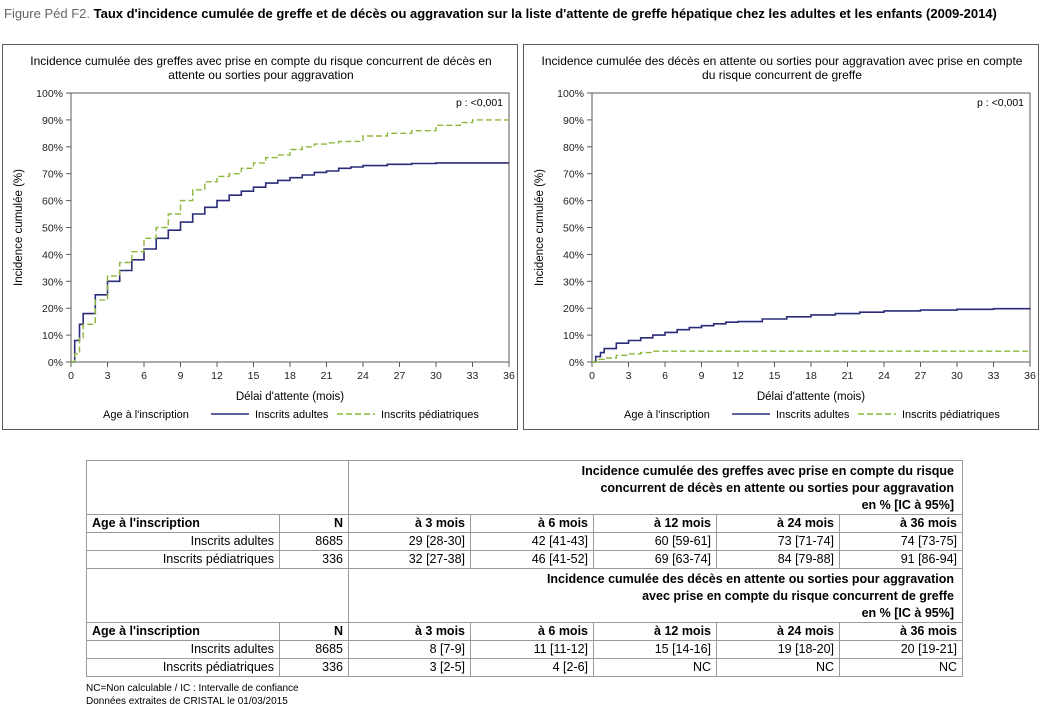 The height and width of the screenshot is (720, 1042). What do you see at coordinates (921, 376) in the screenshot?
I see `right-chart-xtick-label-9: 27` at bounding box center [921, 376].